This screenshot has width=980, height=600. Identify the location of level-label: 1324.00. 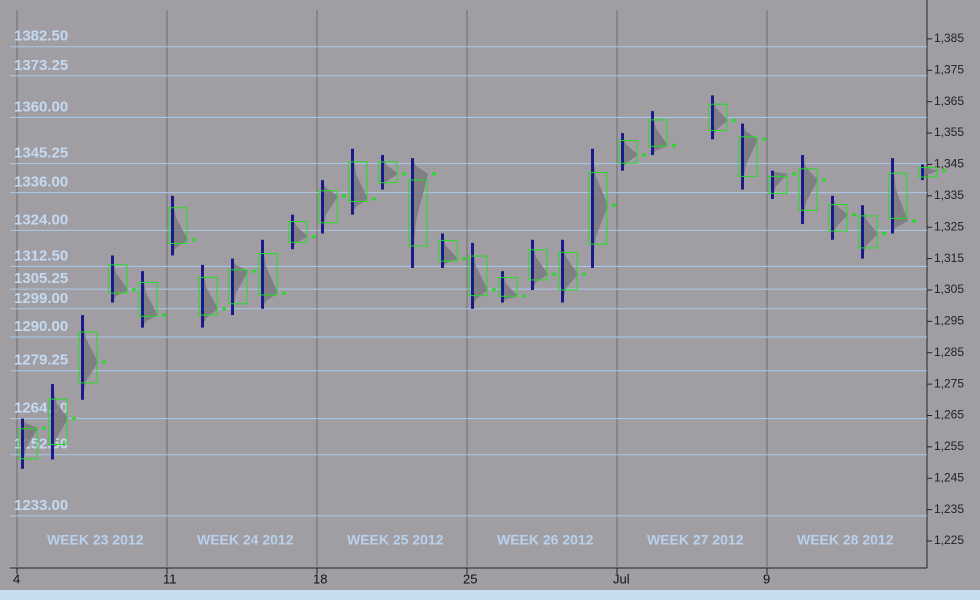
(41, 219).